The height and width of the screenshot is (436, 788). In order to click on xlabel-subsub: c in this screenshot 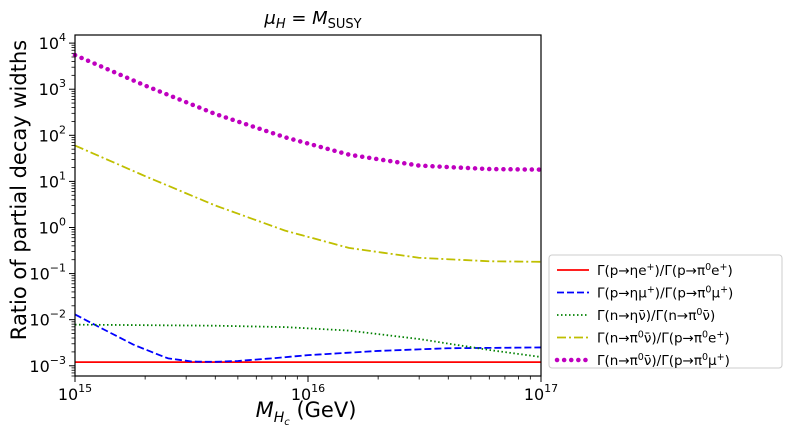, I will do `click(287, 422)`.